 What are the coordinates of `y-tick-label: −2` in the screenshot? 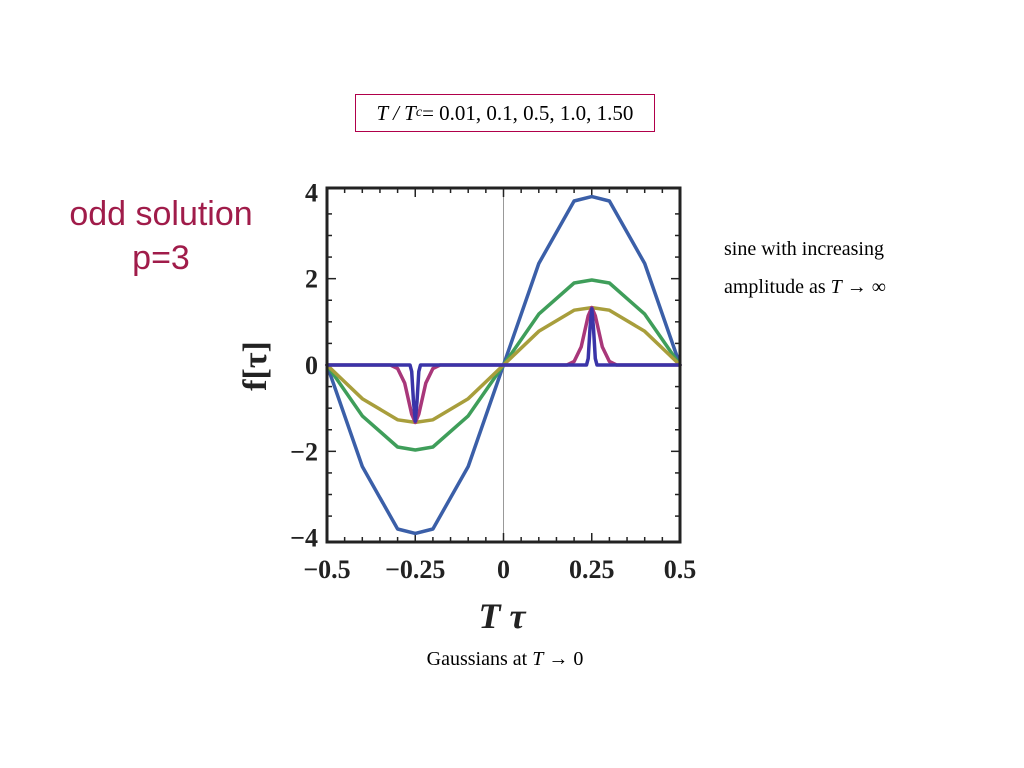 It's located at (304, 451).